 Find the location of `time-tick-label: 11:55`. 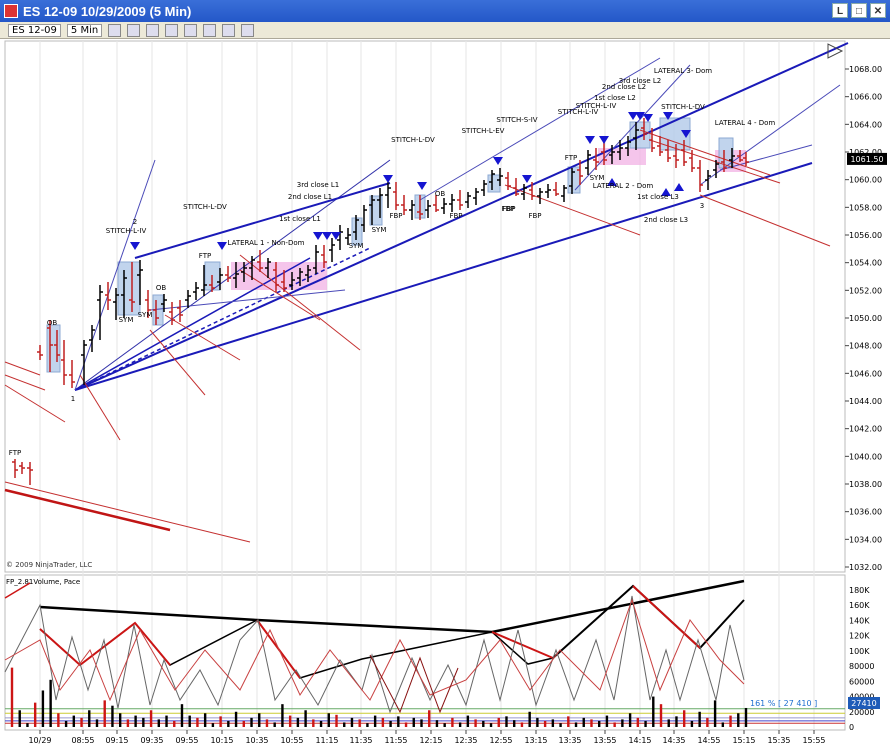

time-tick-label: 11:55 is located at coordinates (395, 740).